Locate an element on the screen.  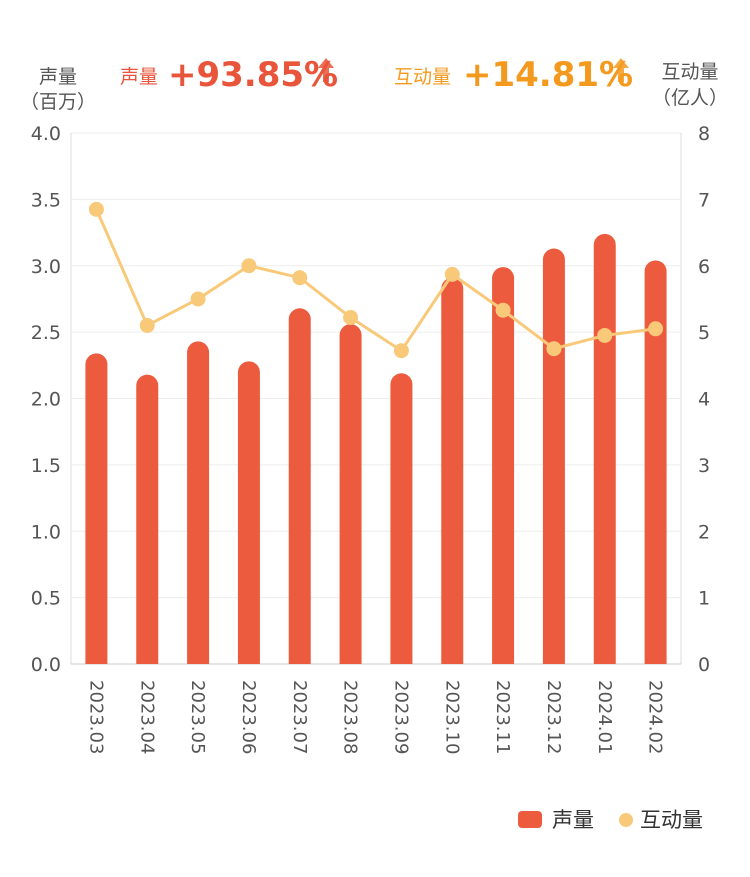
right-axis-tick-label: 2 is located at coordinates (704, 532).